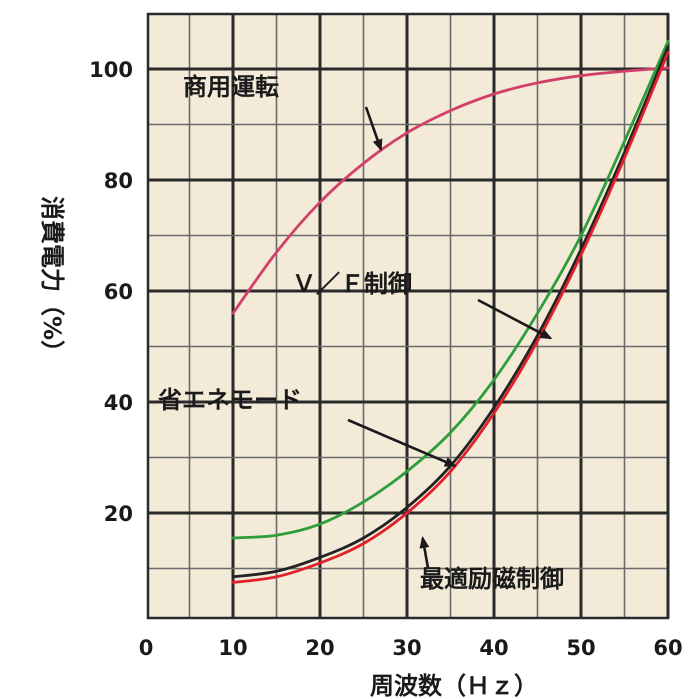  What do you see at coordinates (580, 648) in the screenshot?
I see `x-tick-label: 50` at bounding box center [580, 648].